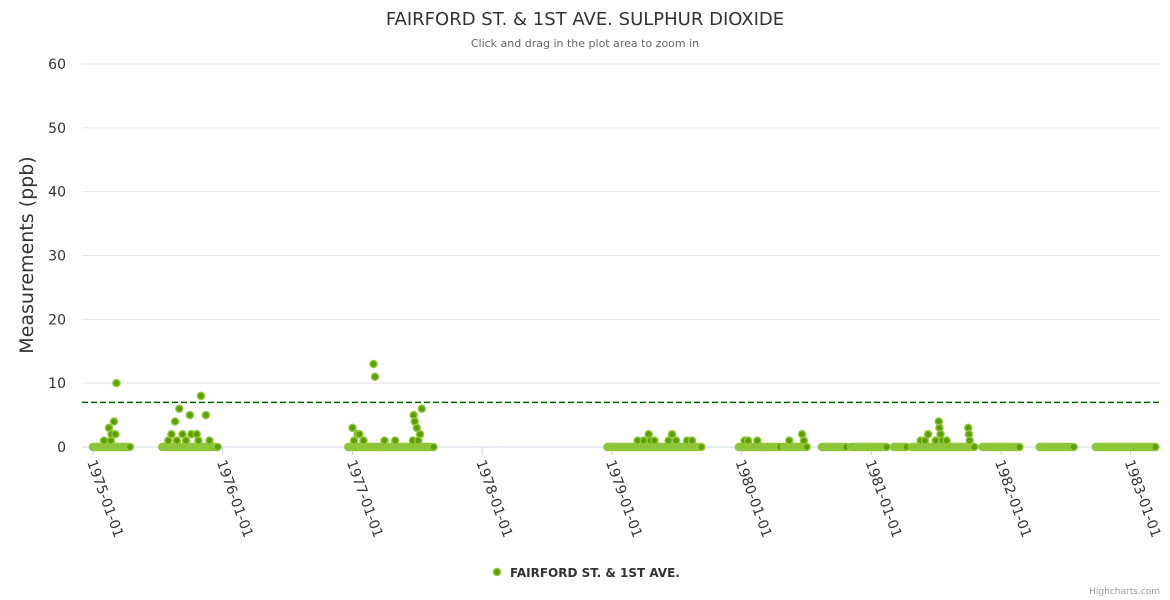 The width and height of the screenshot is (1170, 600). Describe the element at coordinates (623, 499) in the screenshot. I see `x-tick-label: 1979-01-01` at that location.